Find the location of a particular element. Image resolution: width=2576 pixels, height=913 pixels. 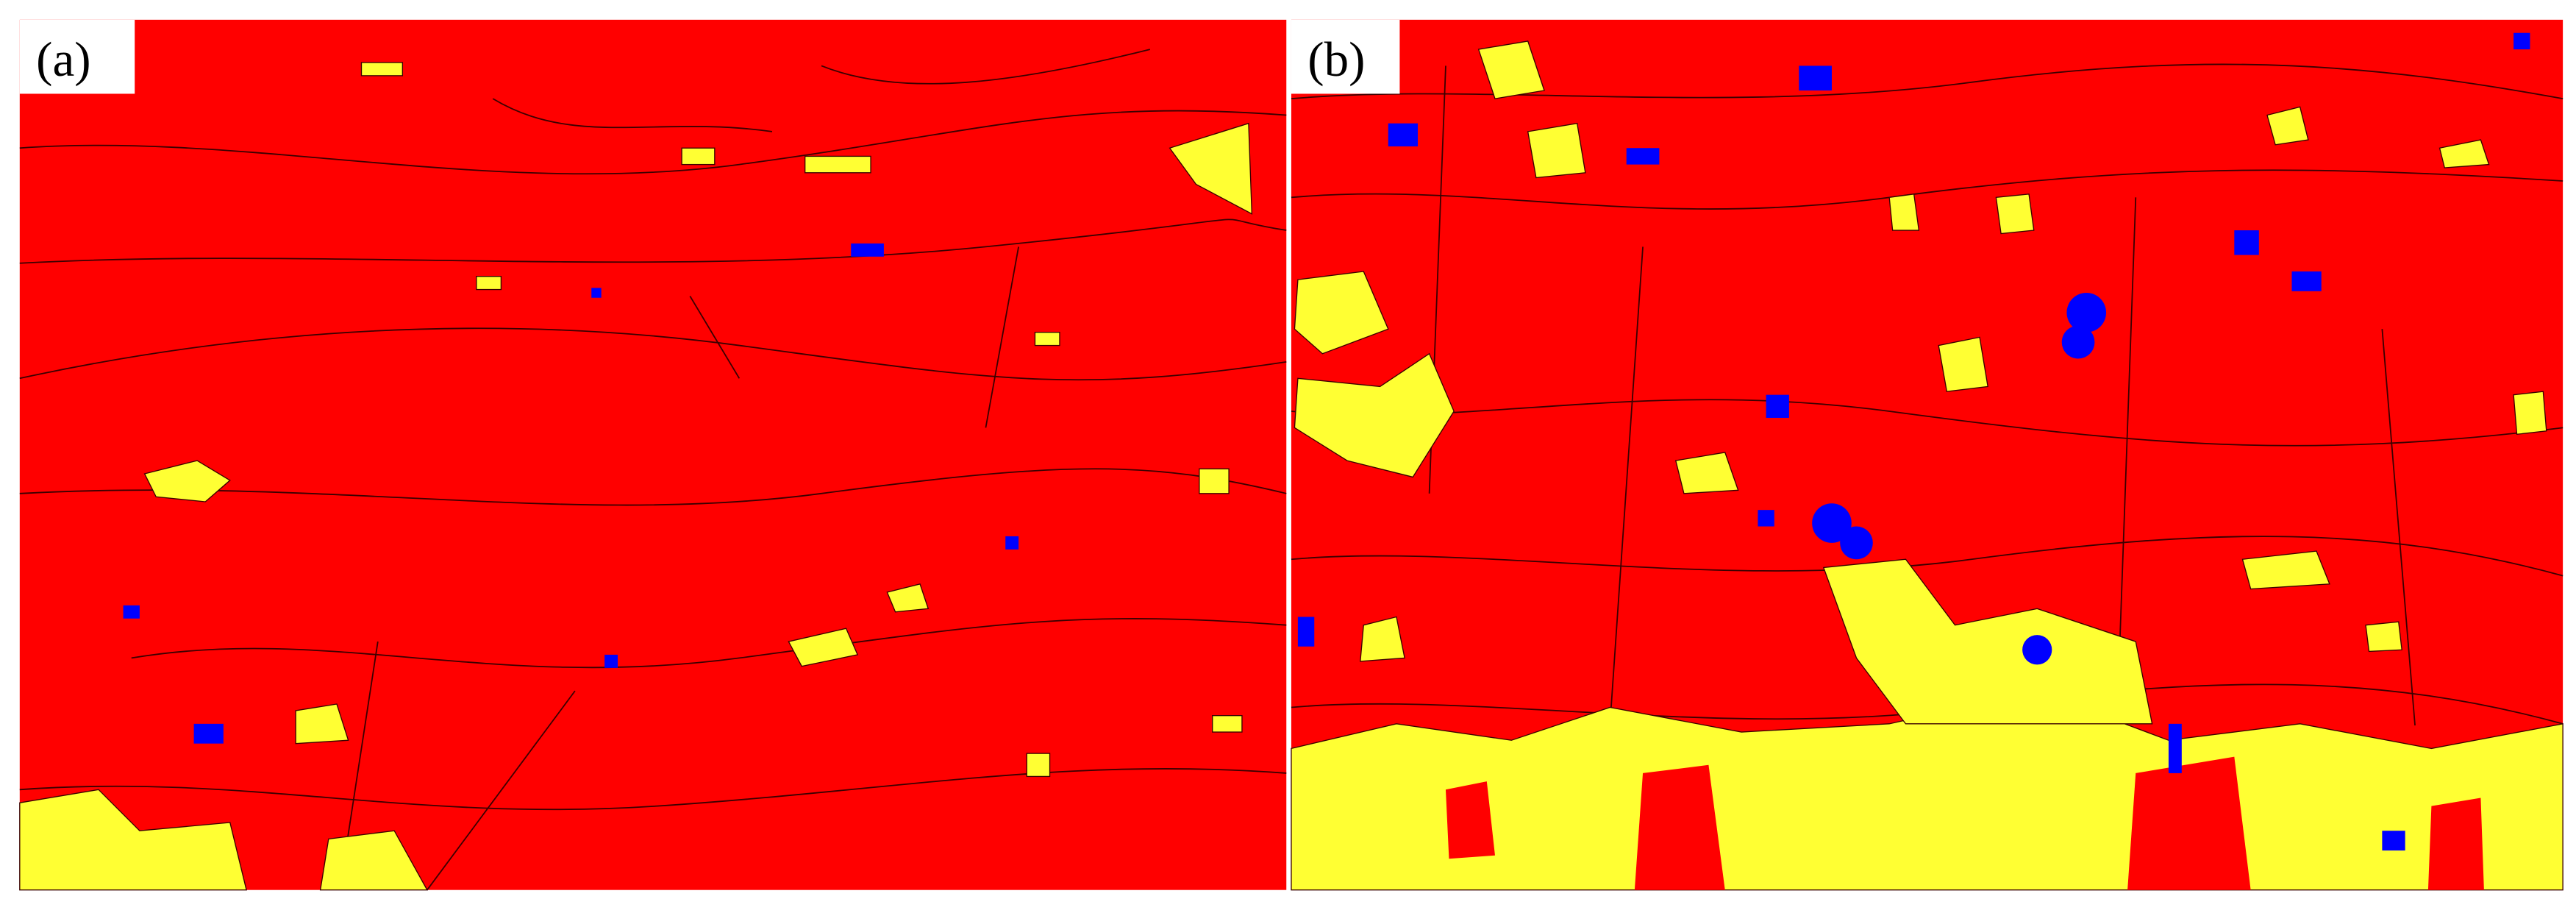

panel-label: (b) is located at coordinates (1336, 60).